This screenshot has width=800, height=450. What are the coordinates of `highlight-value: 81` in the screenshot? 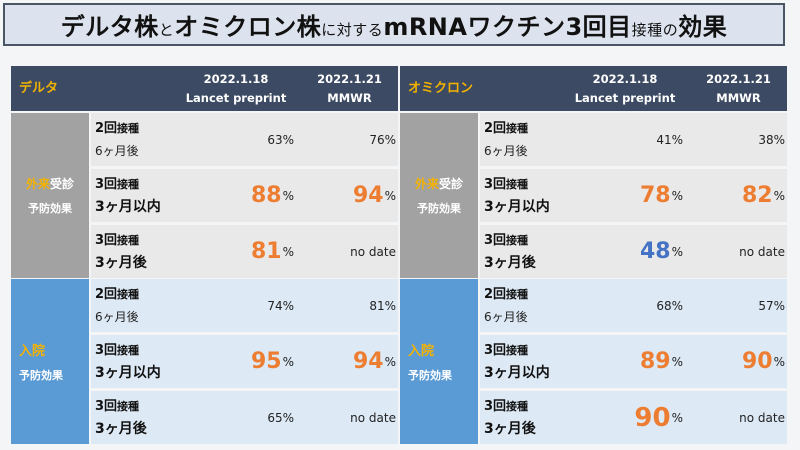 It's located at (266, 251).